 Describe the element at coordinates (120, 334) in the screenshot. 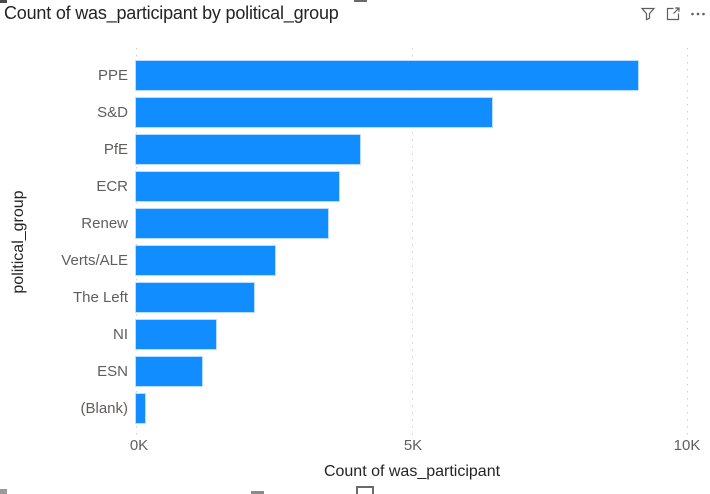

I see `category-label: NI` at that location.